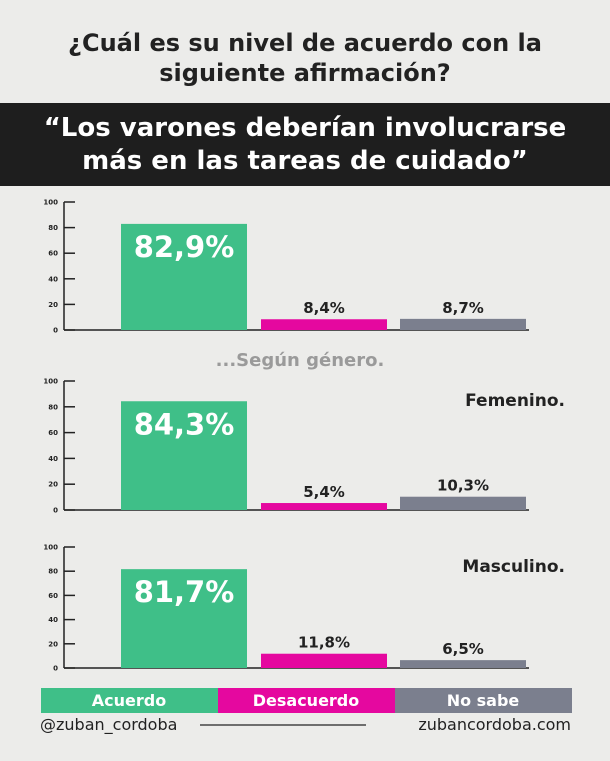 The width and height of the screenshot is (610, 761). What do you see at coordinates (463, 649) in the screenshot?
I see `data-label: 6,5%` at bounding box center [463, 649].